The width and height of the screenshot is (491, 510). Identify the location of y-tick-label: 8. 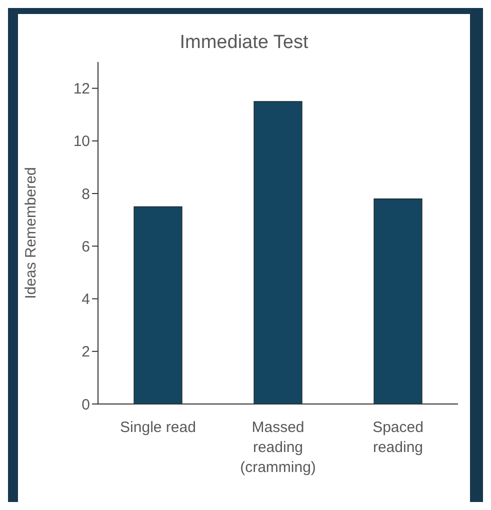
(86, 194).